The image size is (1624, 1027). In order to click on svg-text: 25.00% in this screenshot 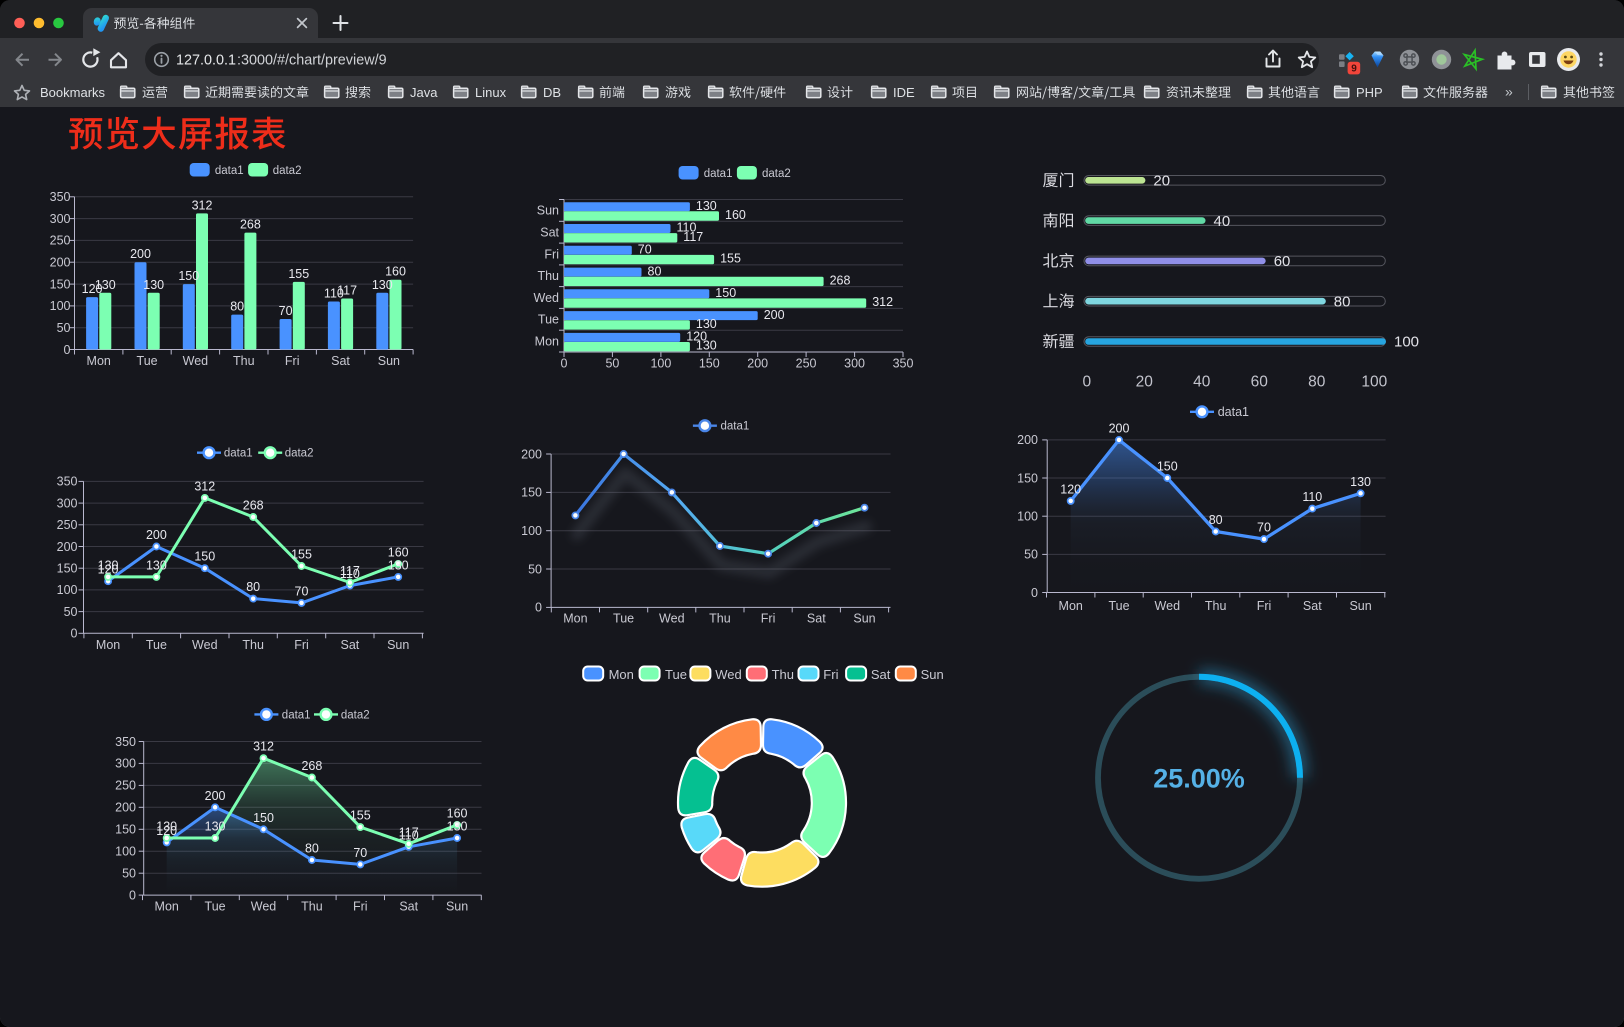, I will do `click(1199, 779)`.